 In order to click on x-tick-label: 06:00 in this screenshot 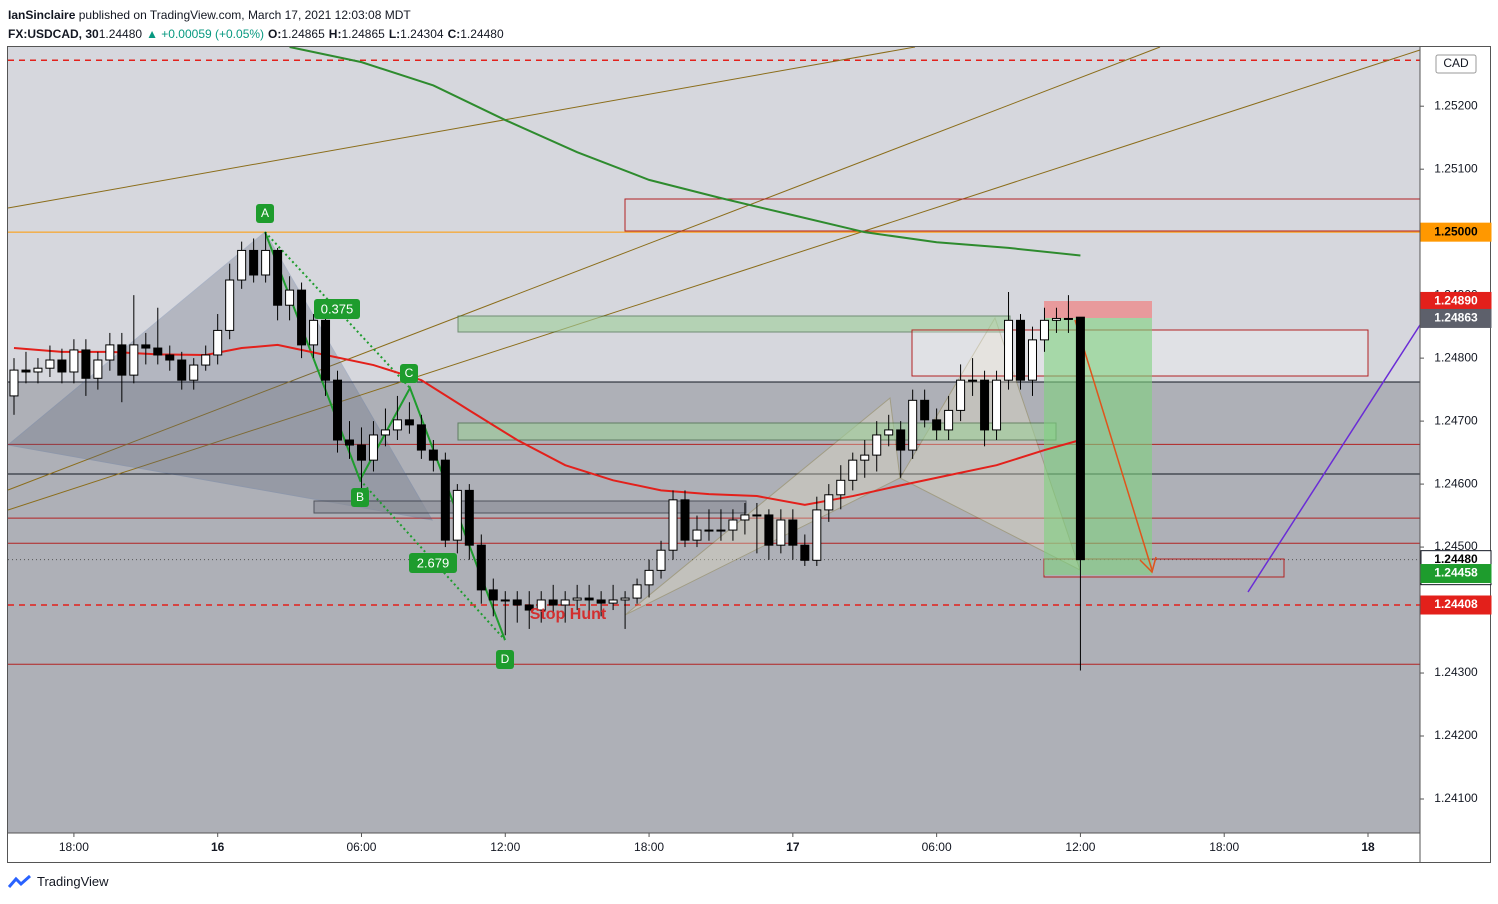, I will do `click(361, 847)`.